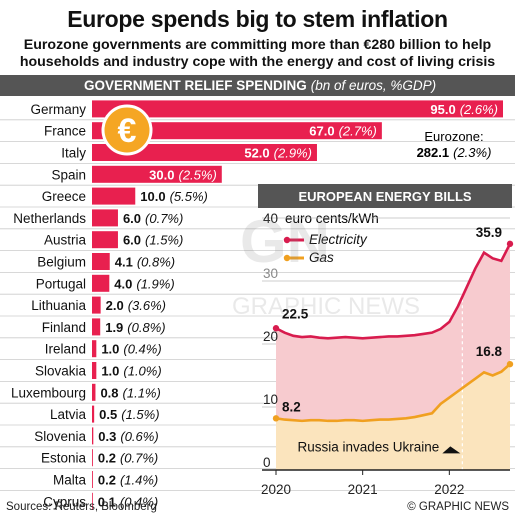  I want to click on category-label: Malta, so click(70, 480).